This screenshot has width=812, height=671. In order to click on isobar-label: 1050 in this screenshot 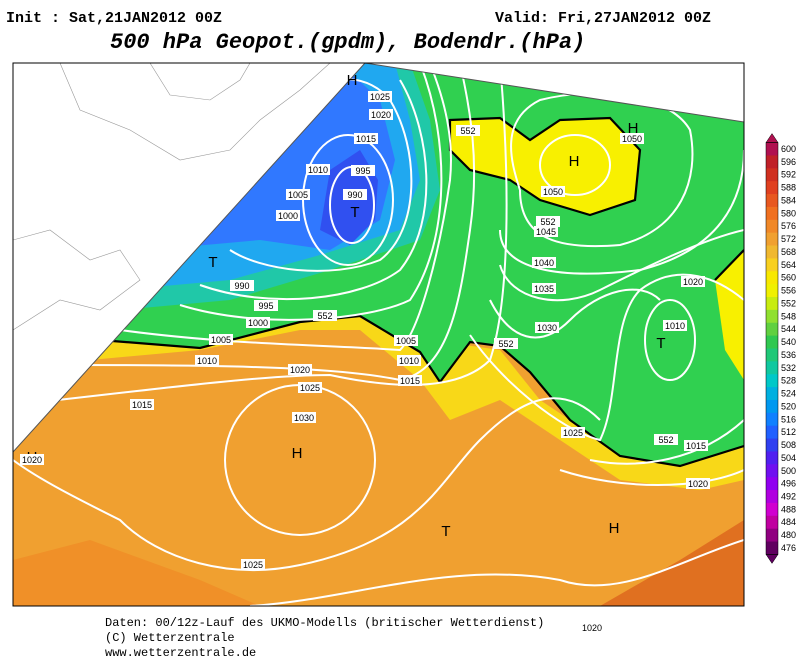, I will do `click(553, 192)`.